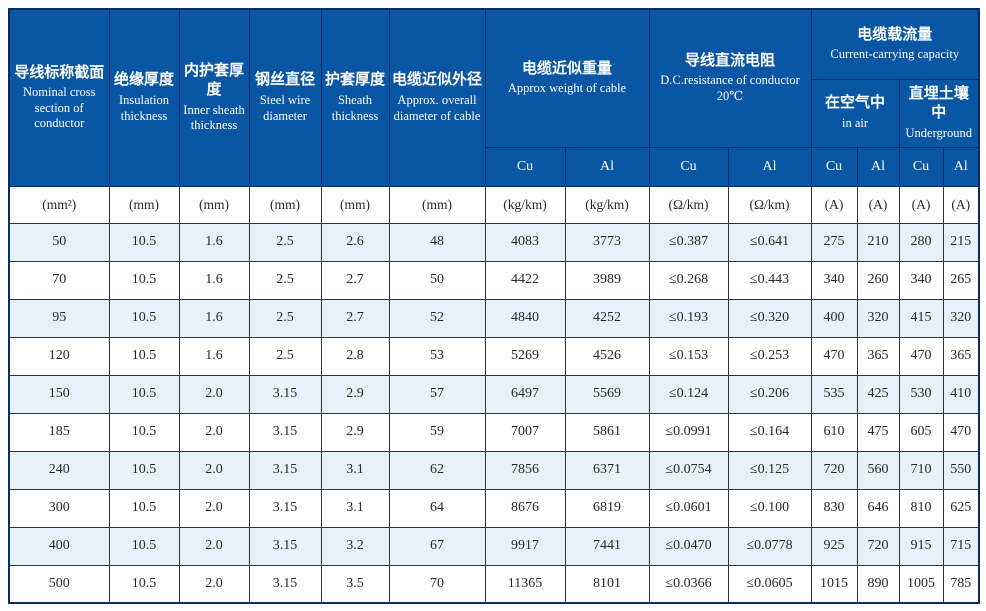  Describe the element at coordinates (607, 280) in the screenshot. I see `data-cell: 3989` at that location.